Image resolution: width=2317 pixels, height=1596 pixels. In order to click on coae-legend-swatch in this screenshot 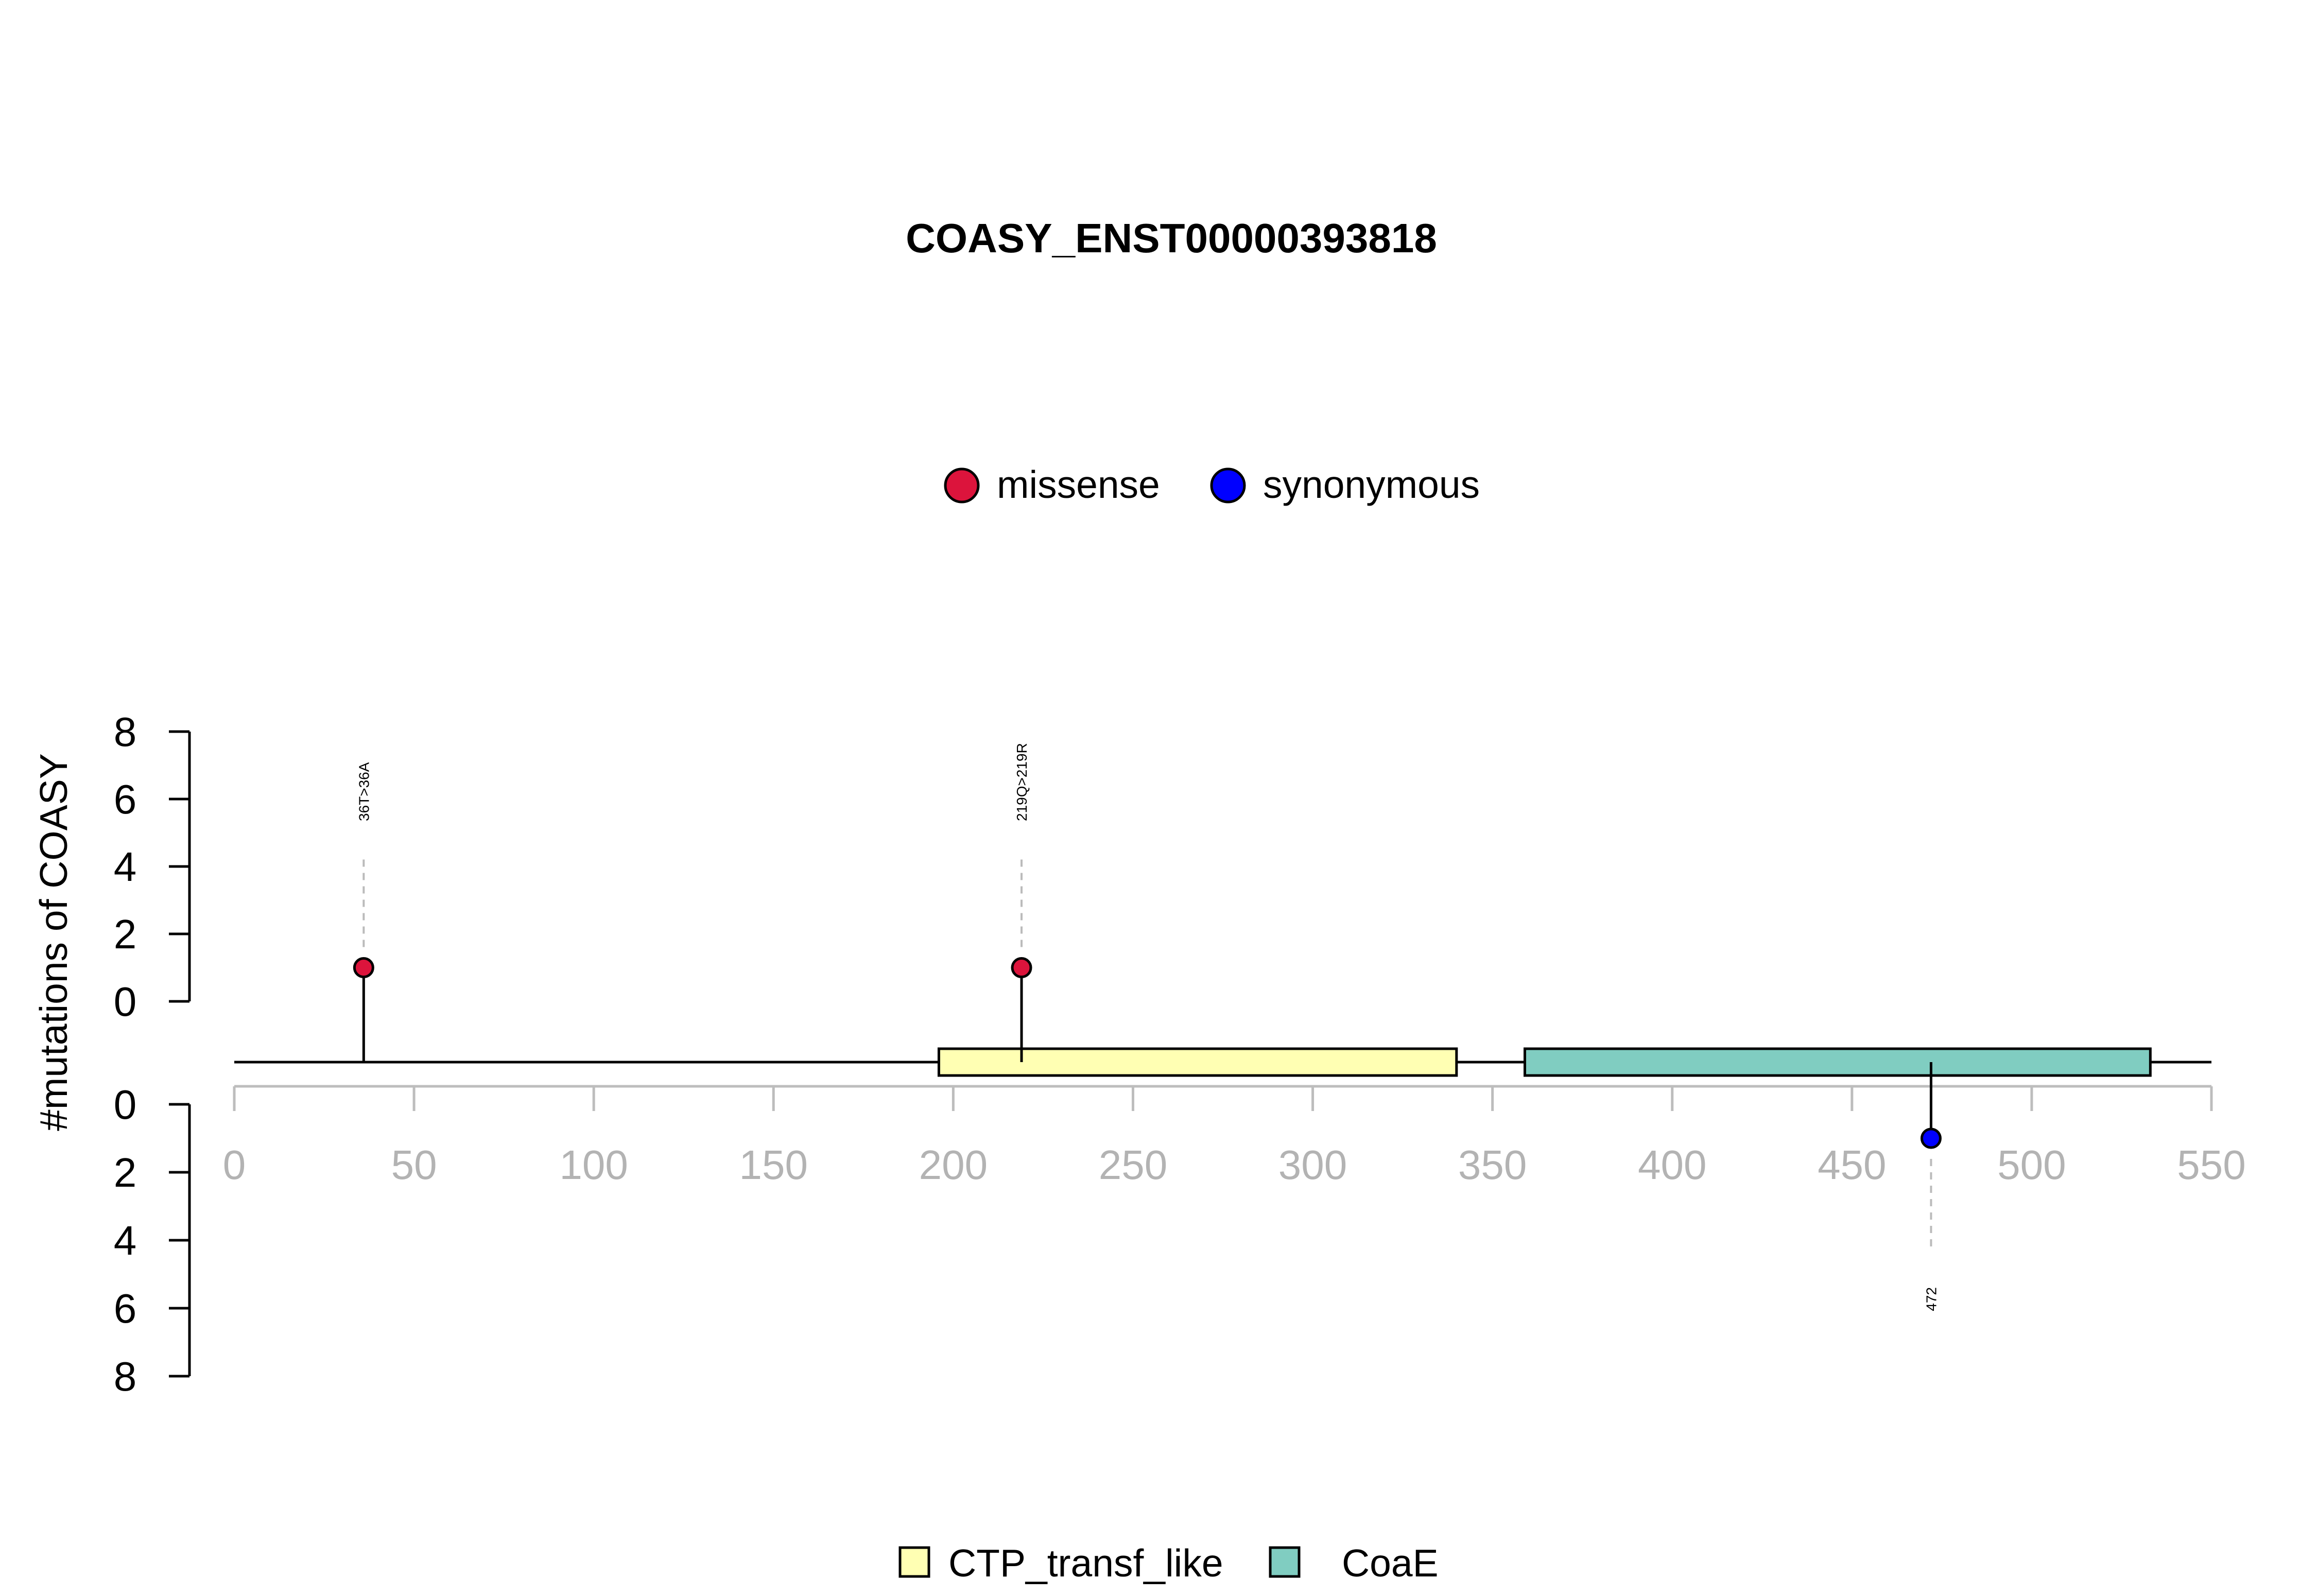, I will do `click(1285, 1562)`.